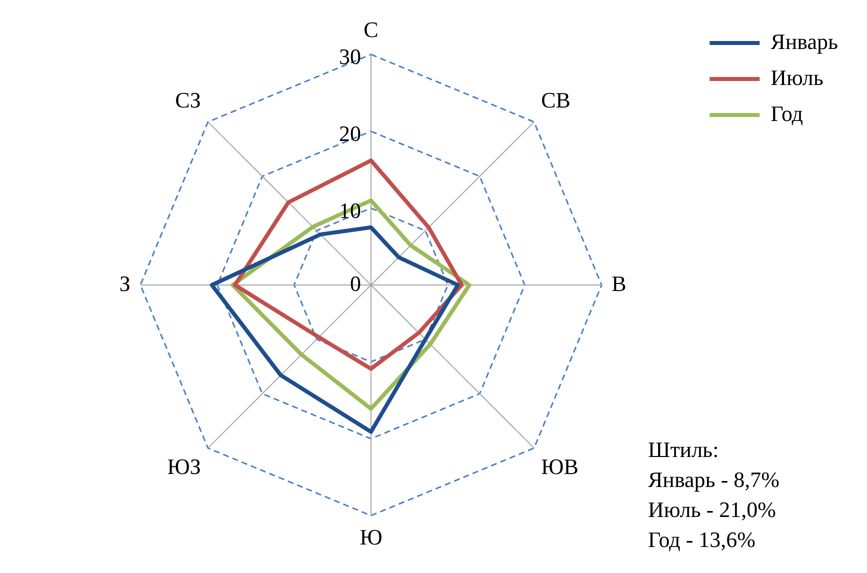 This screenshot has width=867, height=573. I want to click on spoke-label: СВ, so click(555, 99).